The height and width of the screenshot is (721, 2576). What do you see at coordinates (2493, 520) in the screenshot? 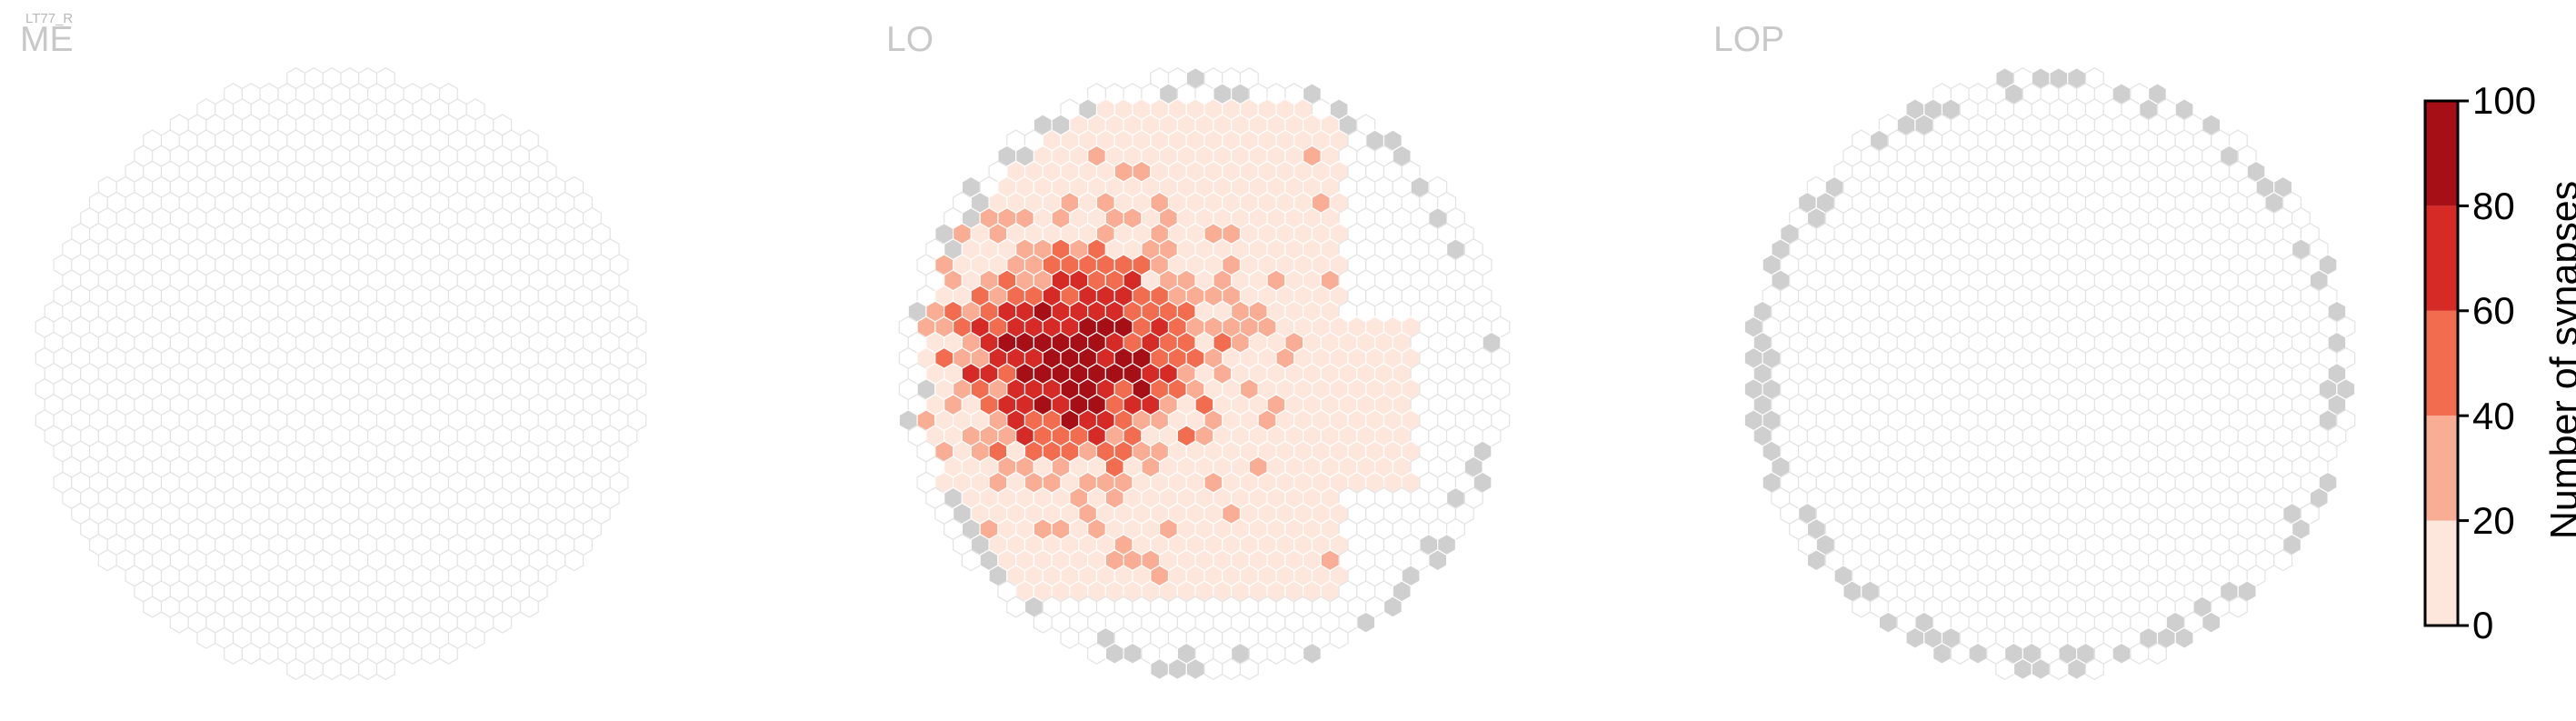
I see `colorbar-tick-label-20: 20` at bounding box center [2493, 520].